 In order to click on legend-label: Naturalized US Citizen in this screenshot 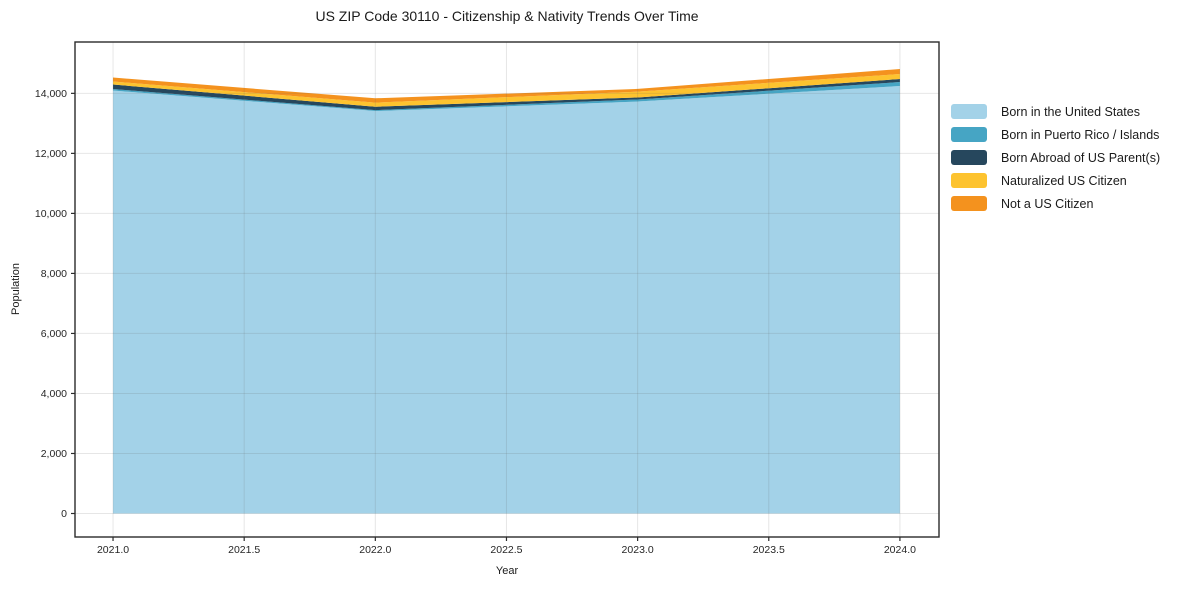, I will do `click(1064, 180)`.